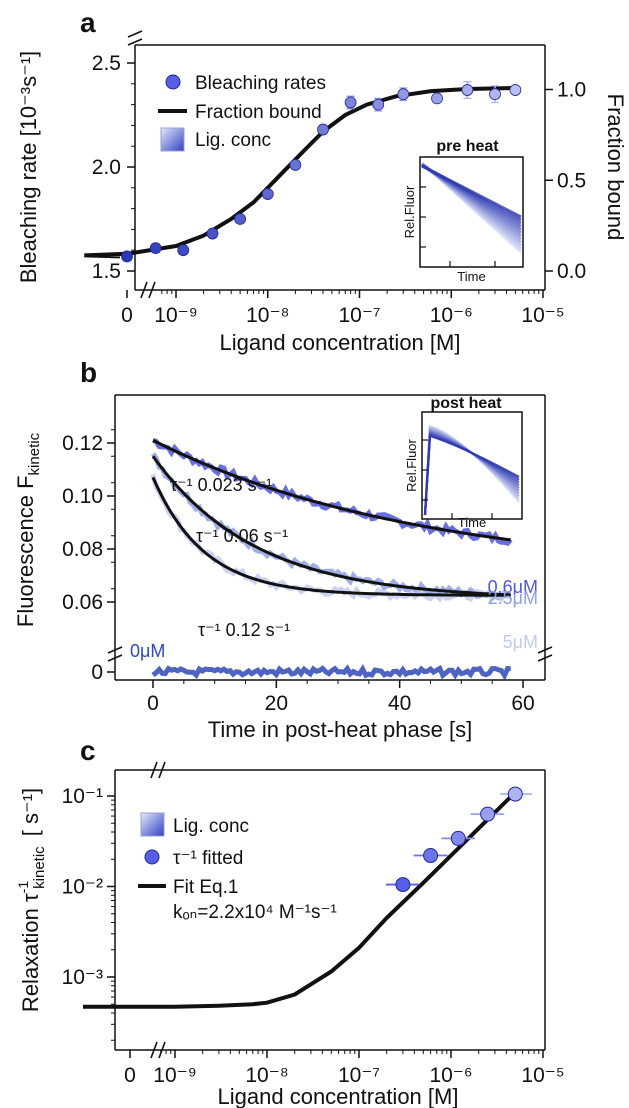  What do you see at coordinates (471, 191) in the screenshot?
I see `inset-trace` at bounding box center [471, 191].